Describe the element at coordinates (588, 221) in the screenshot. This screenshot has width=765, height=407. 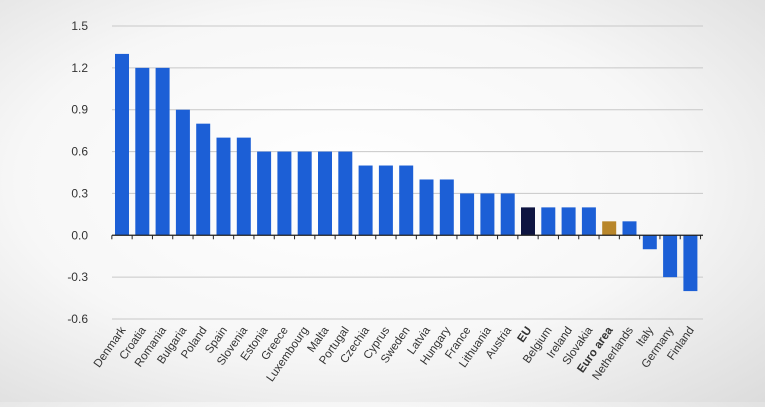
I see `bar-slovakia` at that location.